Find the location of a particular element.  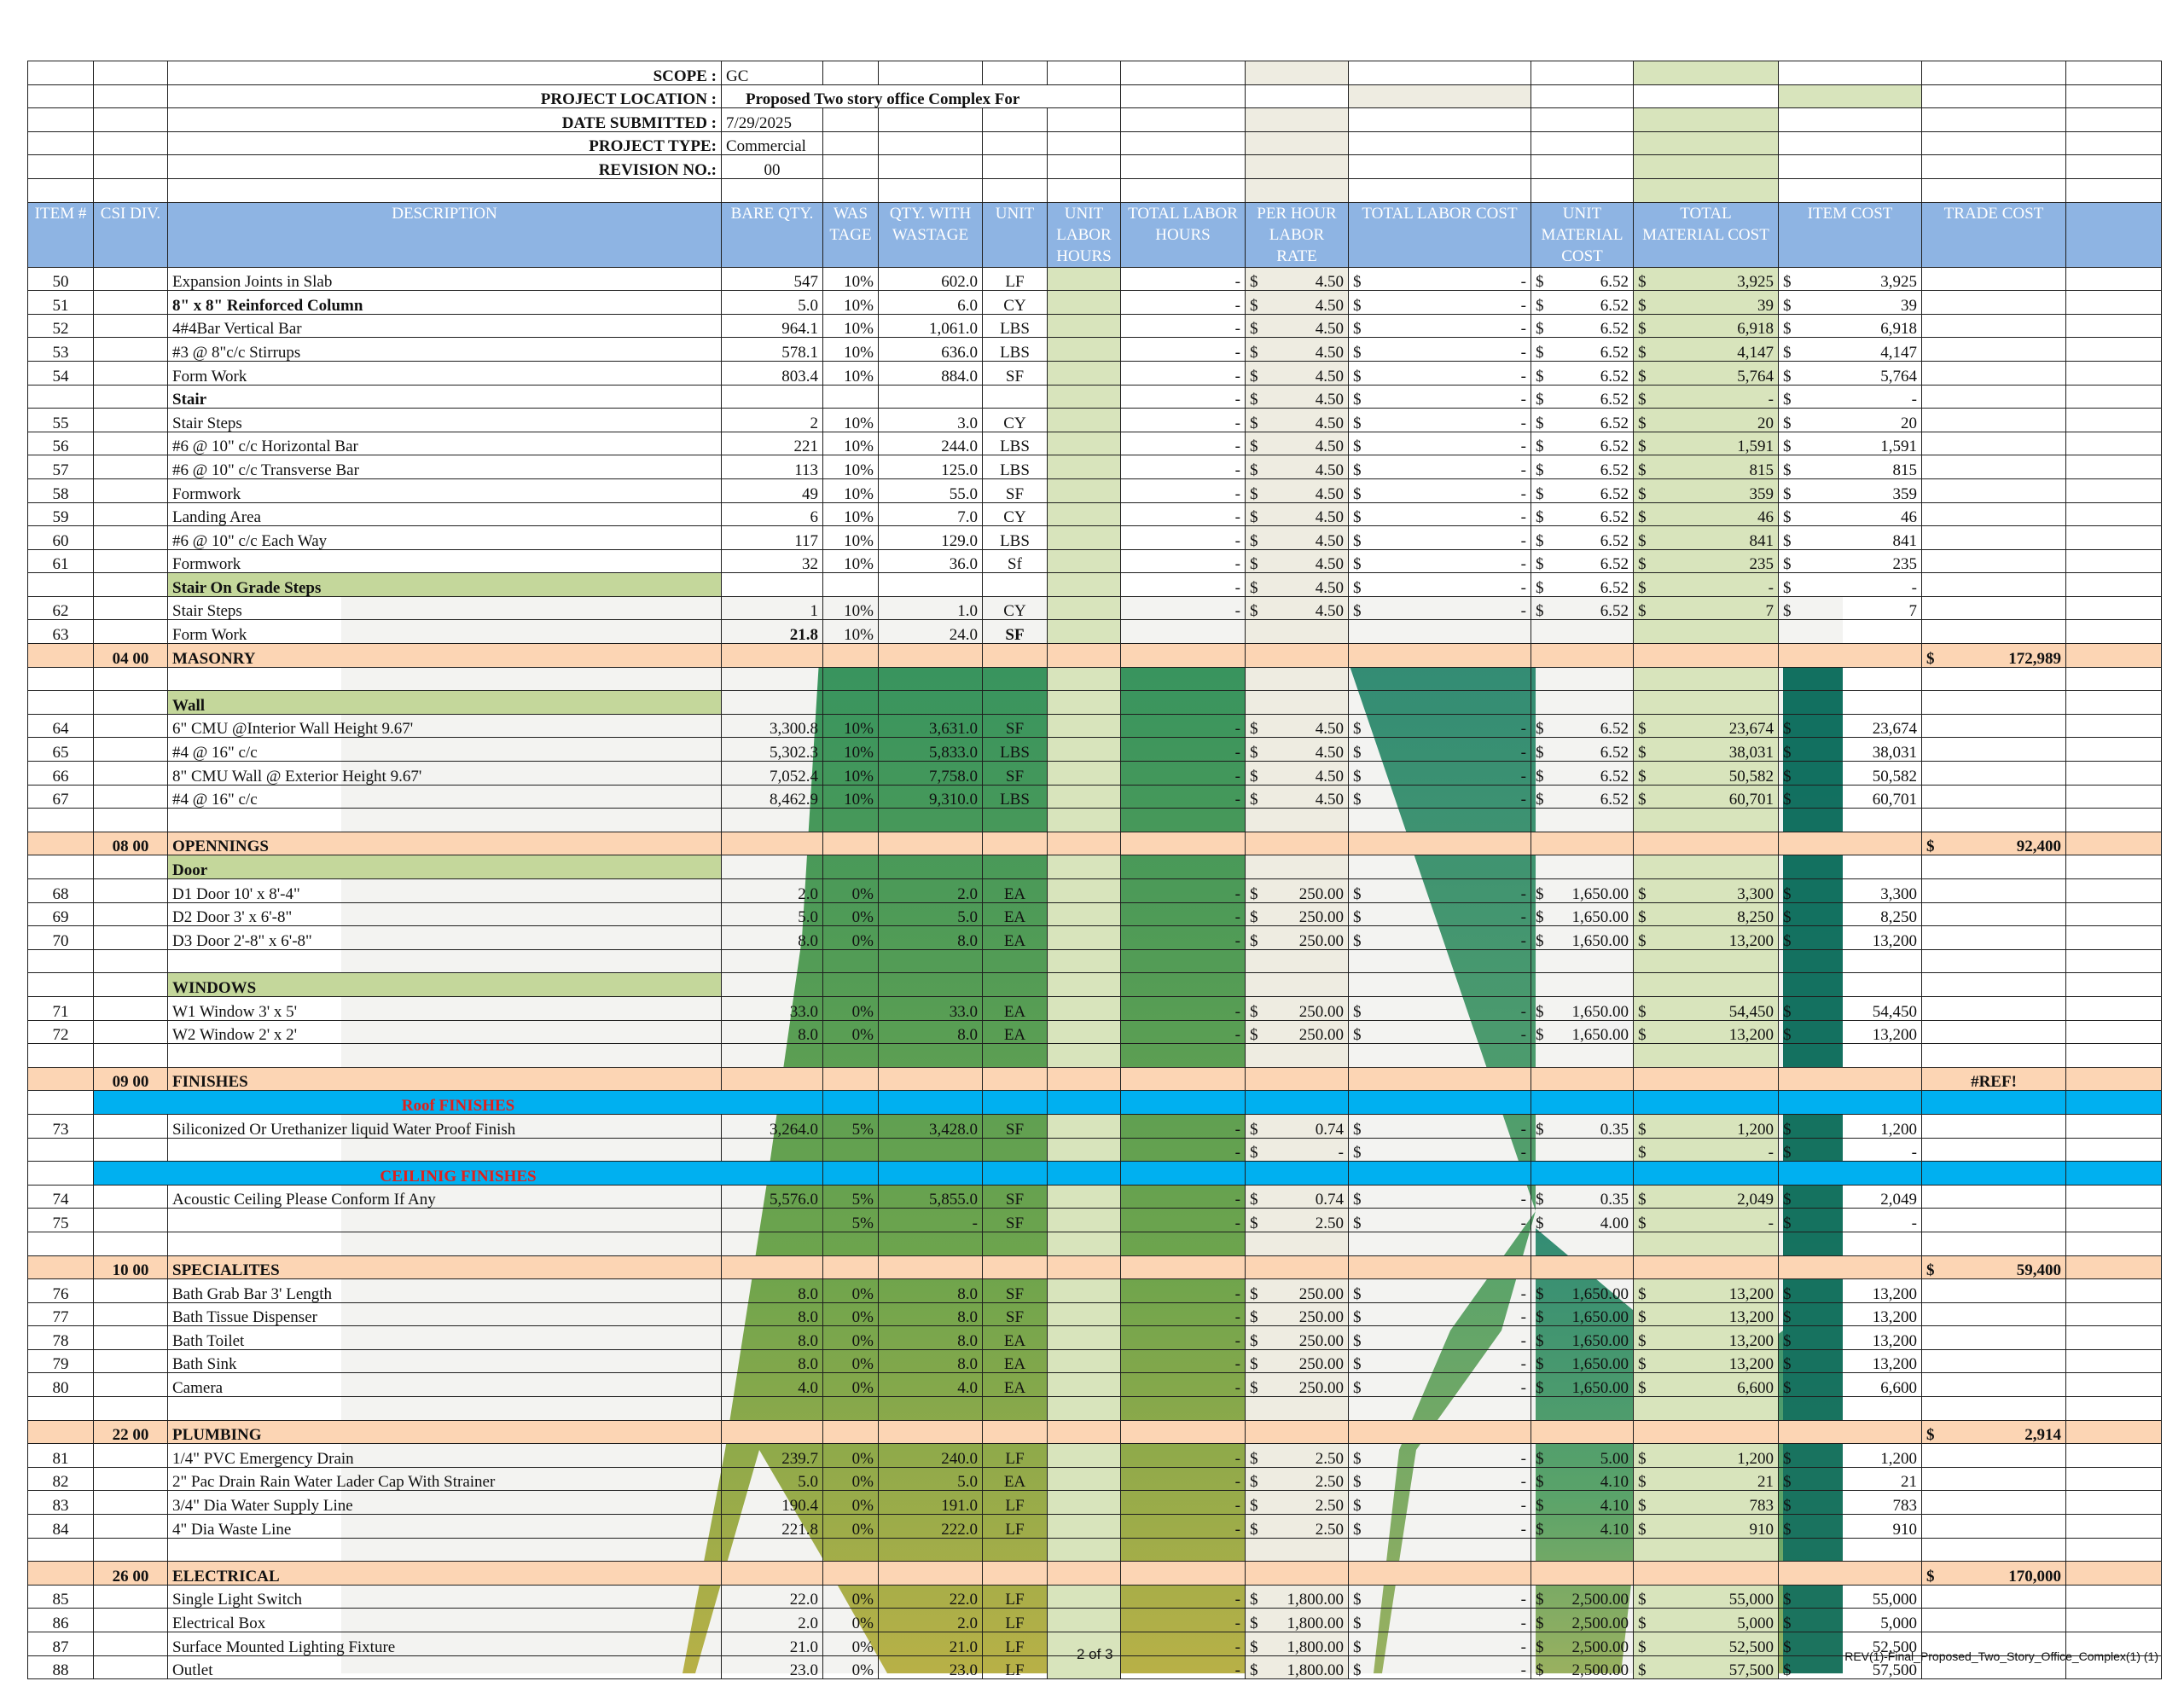

unit: LBS is located at coordinates (1015, 750).